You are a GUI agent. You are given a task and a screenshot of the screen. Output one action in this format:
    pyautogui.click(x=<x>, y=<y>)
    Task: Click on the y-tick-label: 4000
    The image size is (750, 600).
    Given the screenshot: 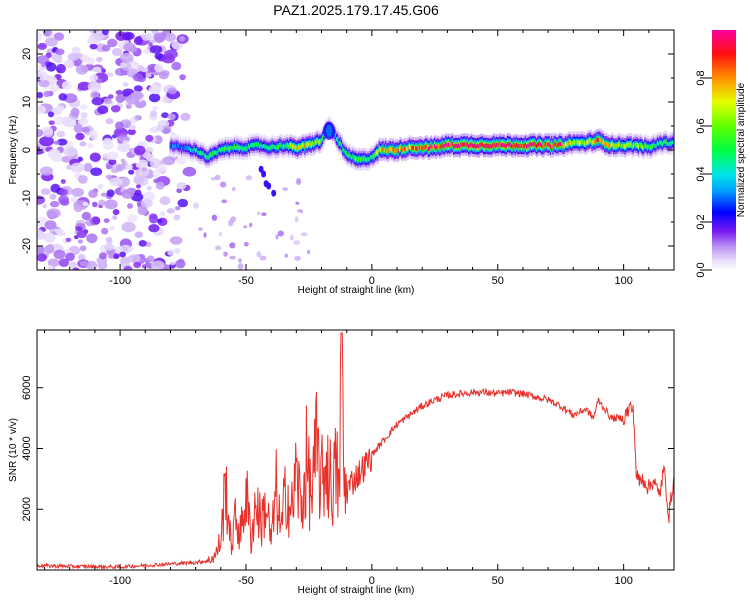 What is the action you would take?
    pyautogui.click(x=27, y=448)
    